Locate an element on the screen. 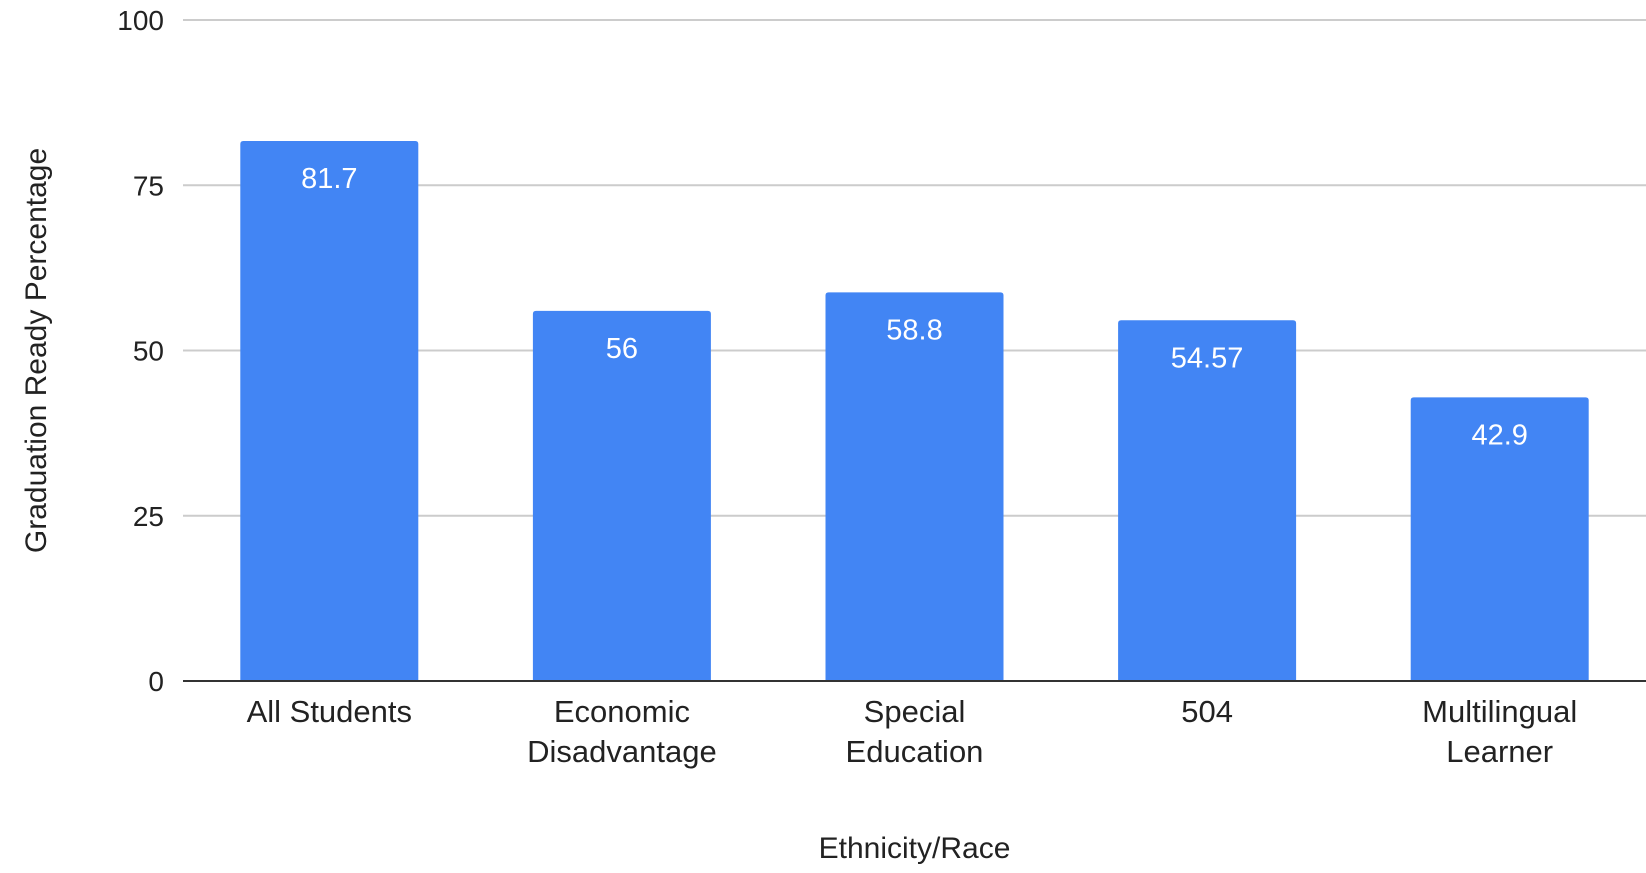  y-tick-label: 50 is located at coordinates (148, 351).